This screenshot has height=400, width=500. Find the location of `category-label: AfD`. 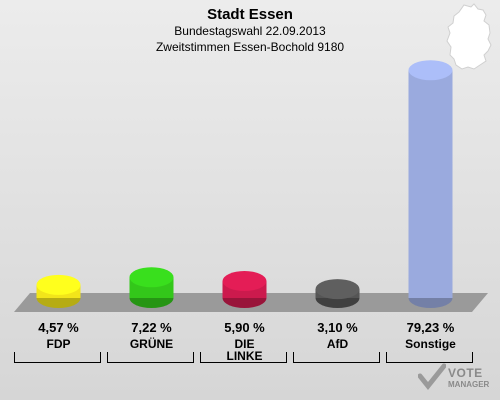

category-label: AfD is located at coordinates (337, 344).